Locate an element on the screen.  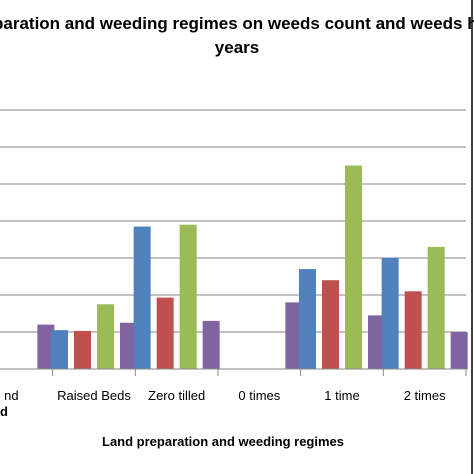
x-tick-label: 2 times is located at coordinates (425, 395).